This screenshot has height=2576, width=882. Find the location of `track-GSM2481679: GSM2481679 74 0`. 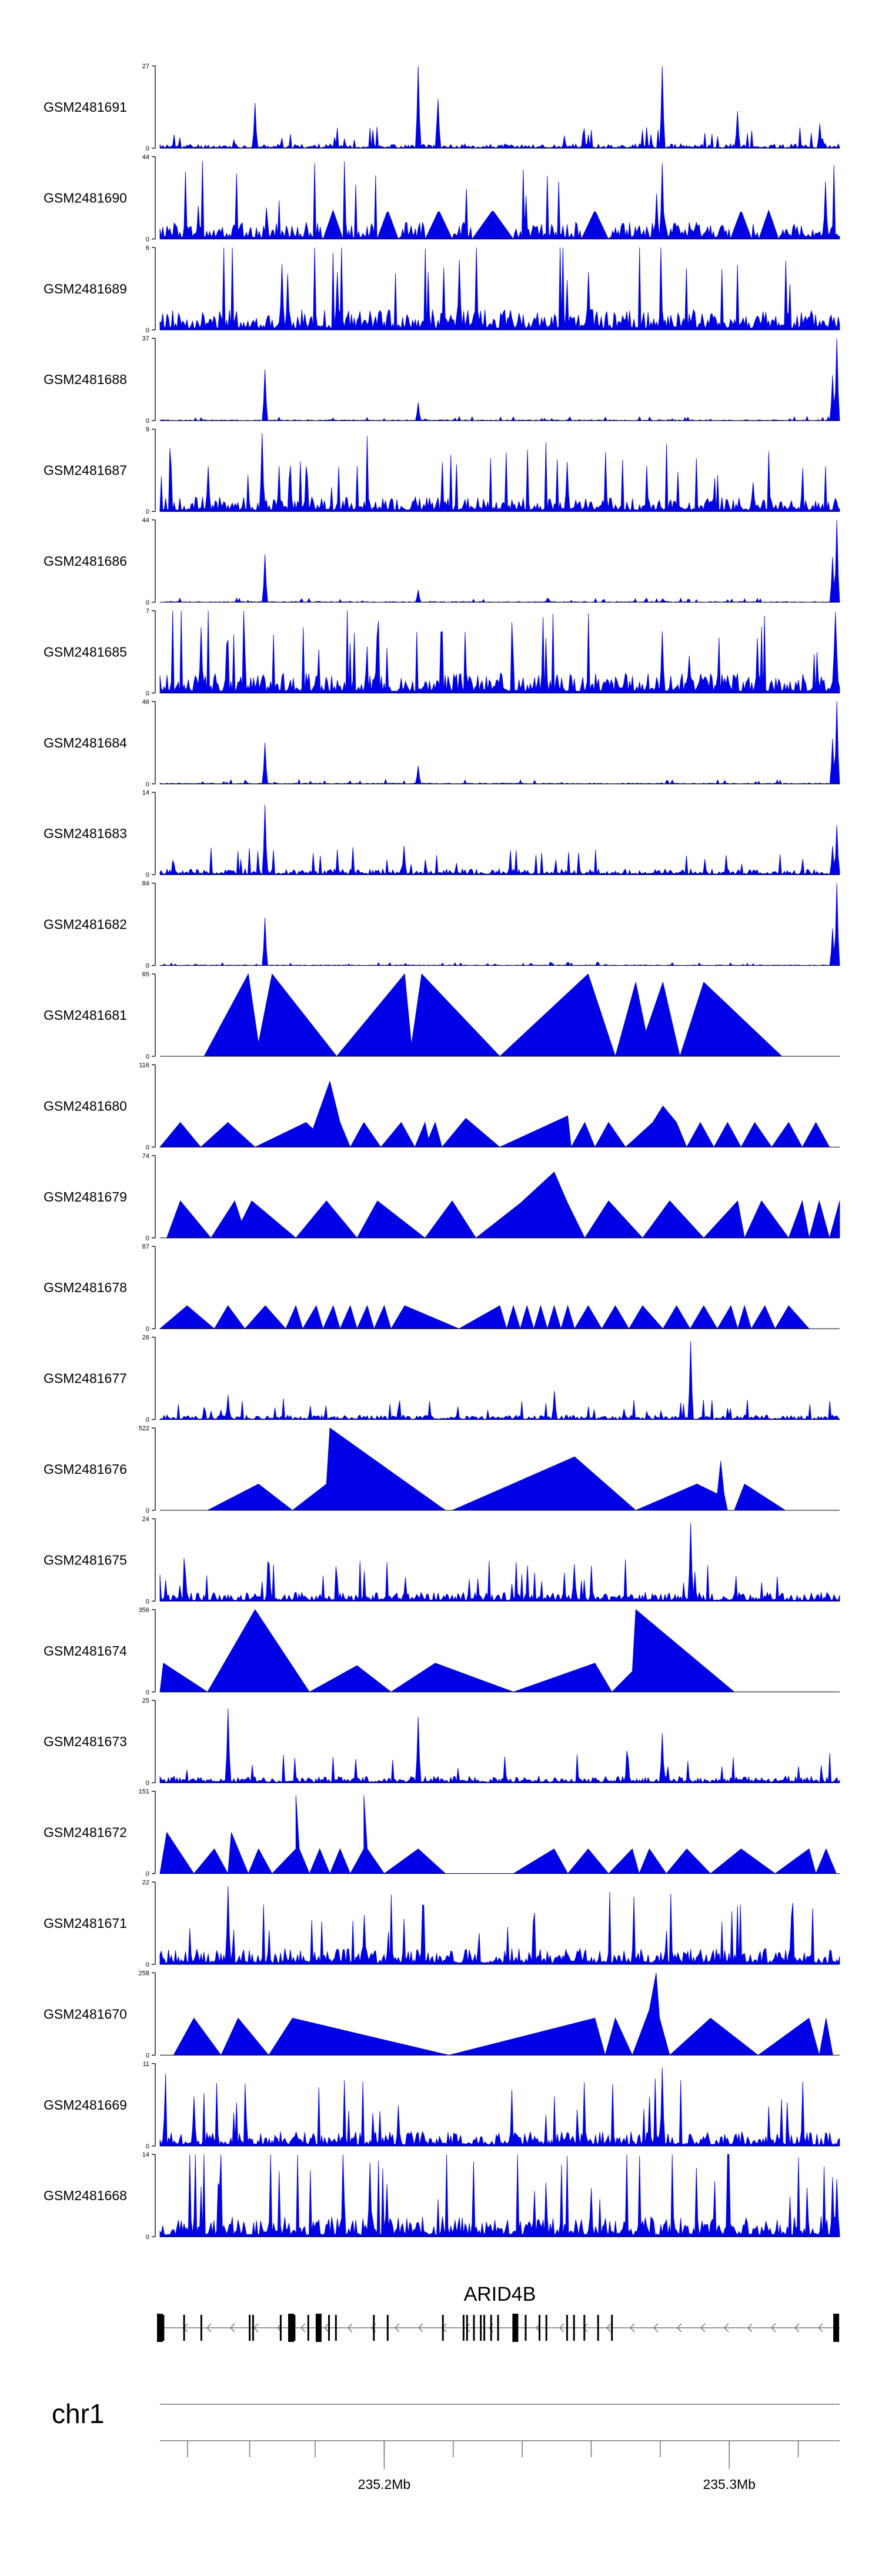

track-GSM2481679: GSM2481679 74 0 is located at coordinates (442, 1197).